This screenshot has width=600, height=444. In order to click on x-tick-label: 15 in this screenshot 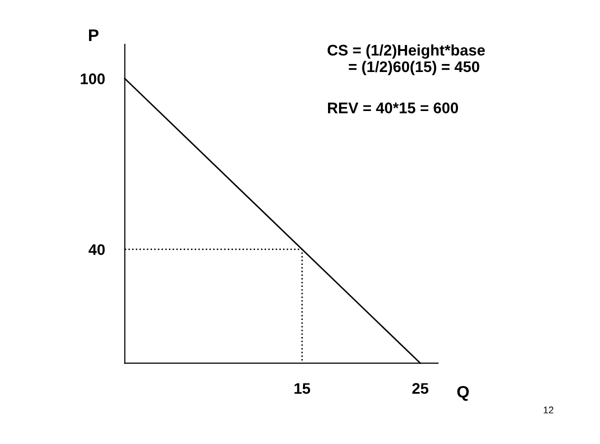, I will do `click(302, 388)`.